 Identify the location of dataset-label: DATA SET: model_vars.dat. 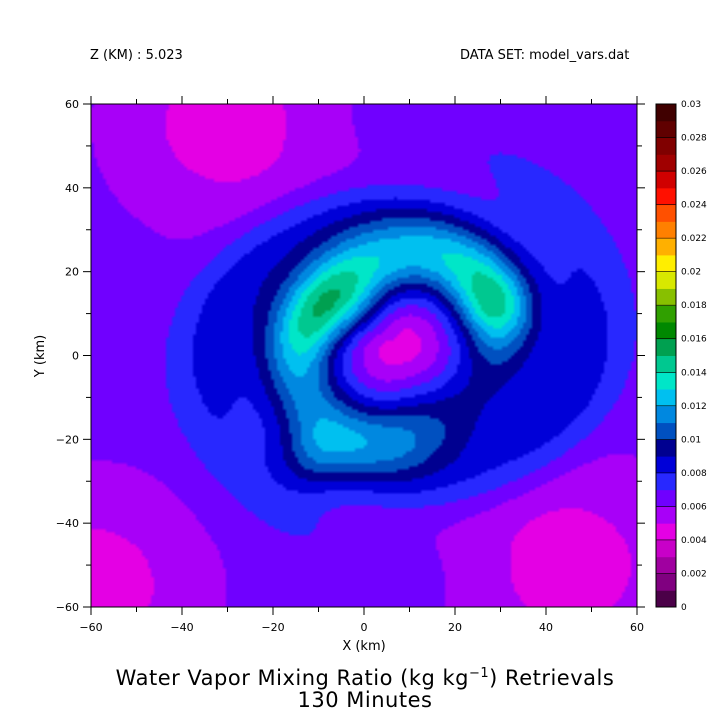
(545, 55).